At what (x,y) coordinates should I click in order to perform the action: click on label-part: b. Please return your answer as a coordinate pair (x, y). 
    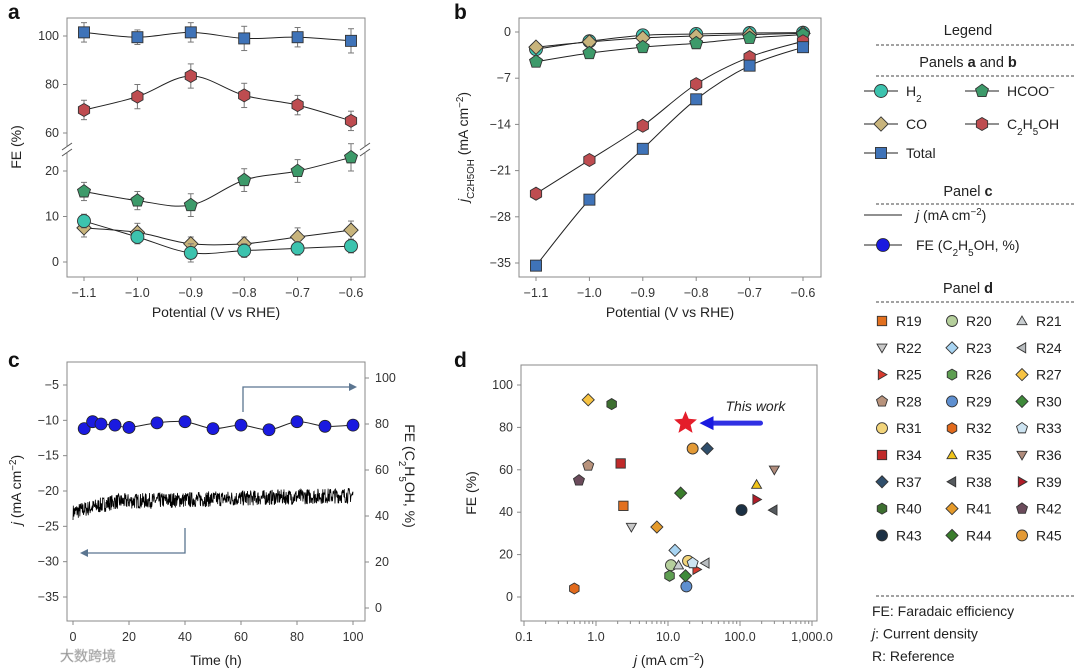
    Looking at the image, I should click on (1012, 63).